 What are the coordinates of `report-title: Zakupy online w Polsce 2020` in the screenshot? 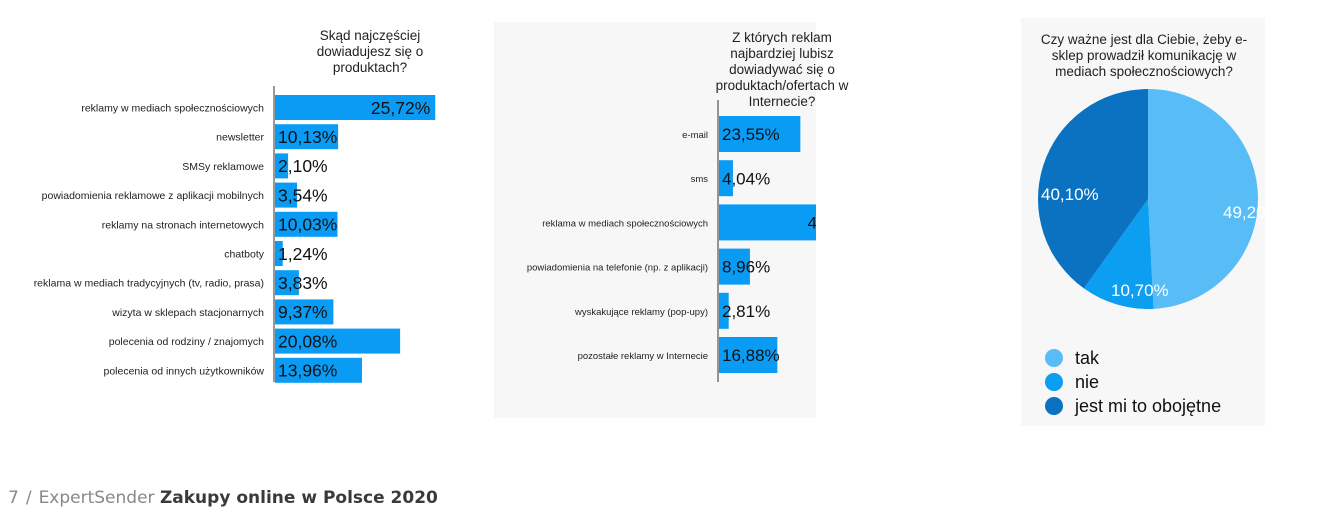 It's located at (298, 498).